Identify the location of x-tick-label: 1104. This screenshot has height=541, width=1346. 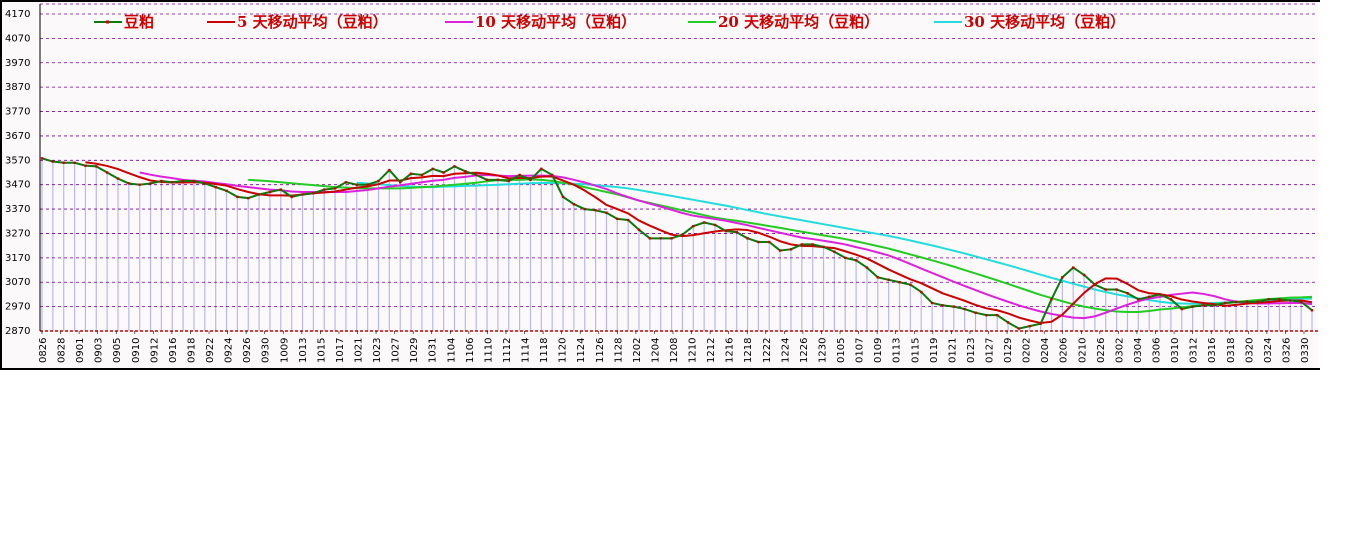
(451, 350).